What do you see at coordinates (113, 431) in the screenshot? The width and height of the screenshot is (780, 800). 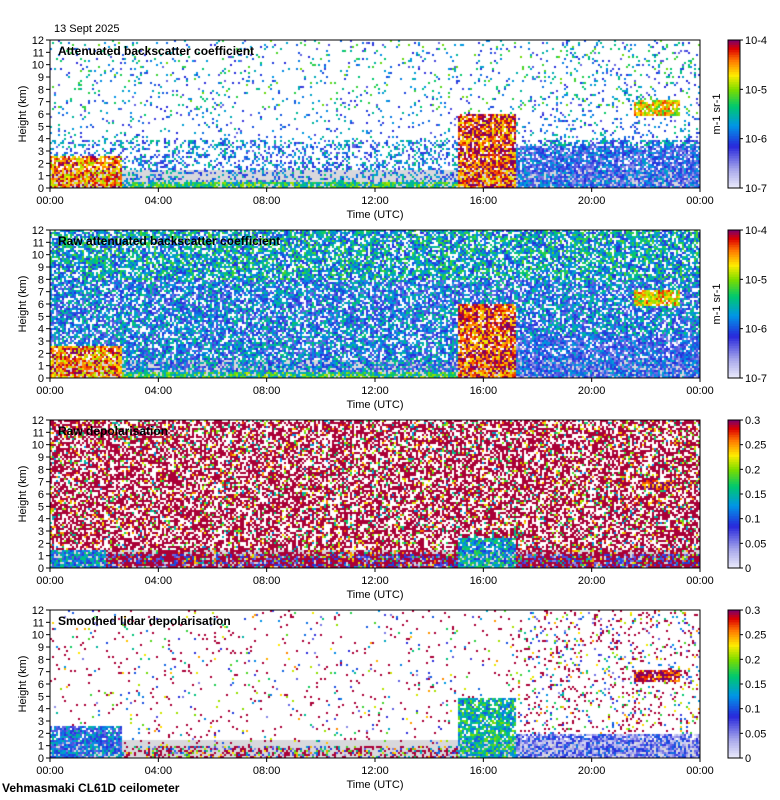 I see `panel-title: Raw depolarisation` at bounding box center [113, 431].